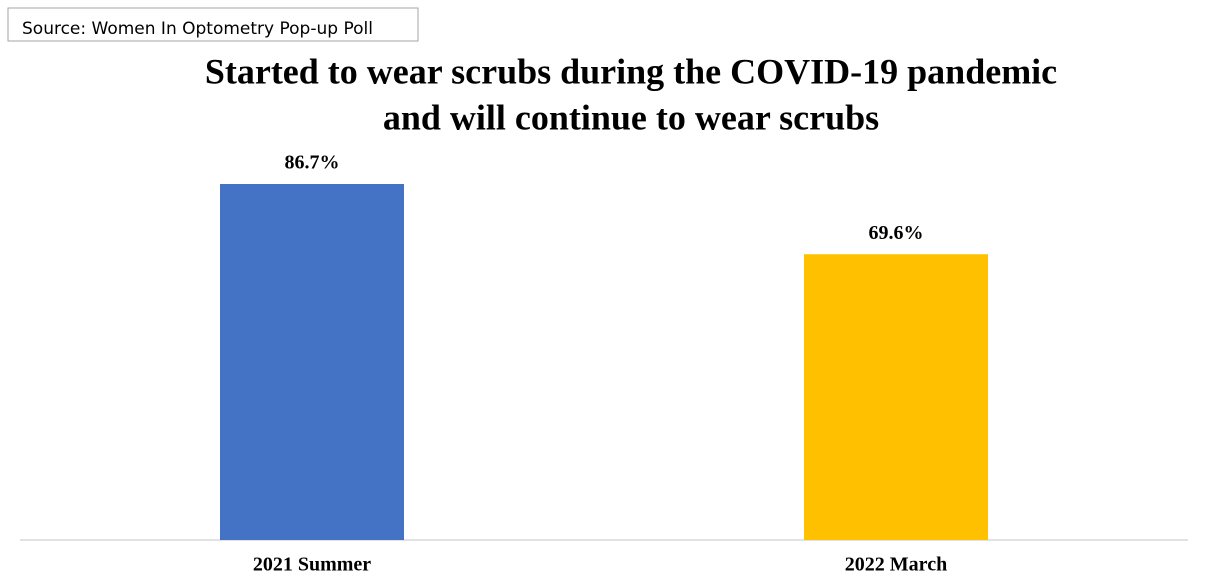 The width and height of the screenshot is (1207, 585). Describe the element at coordinates (631, 117) in the screenshot. I see `chart-title: and will continue to wear scrubs` at that location.